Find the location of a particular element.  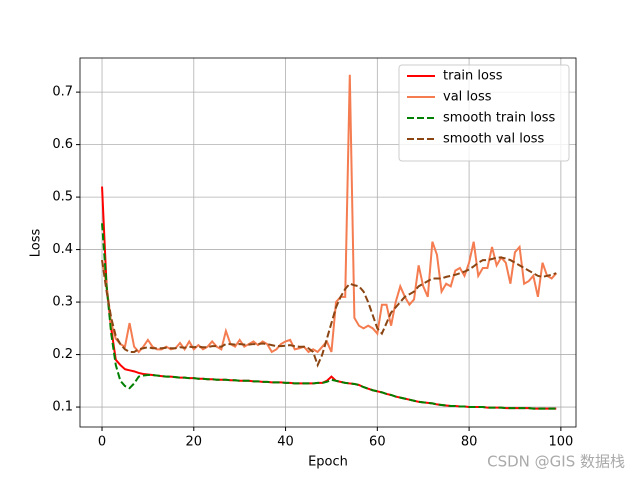

y-tick-label: 0.1 is located at coordinates (62, 407).